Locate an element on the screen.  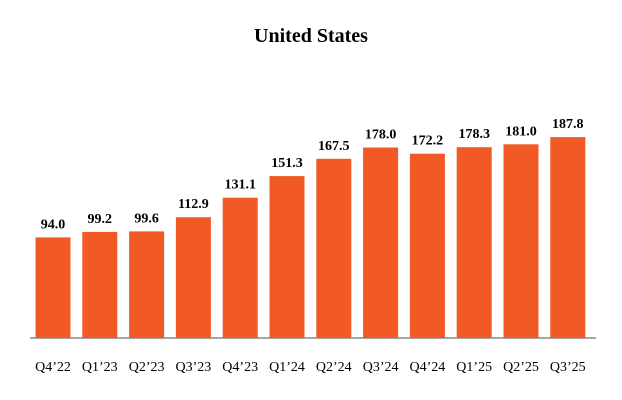
x-tick-label: Q3’24 is located at coordinates (381, 367).